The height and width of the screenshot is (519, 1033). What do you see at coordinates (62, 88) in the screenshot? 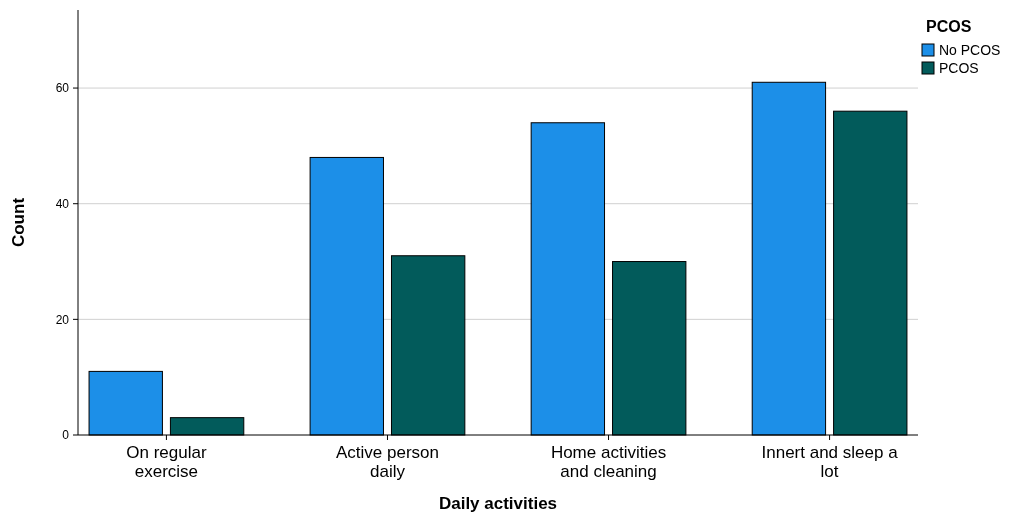
I see `y-tick-label: 60` at bounding box center [62, 88].